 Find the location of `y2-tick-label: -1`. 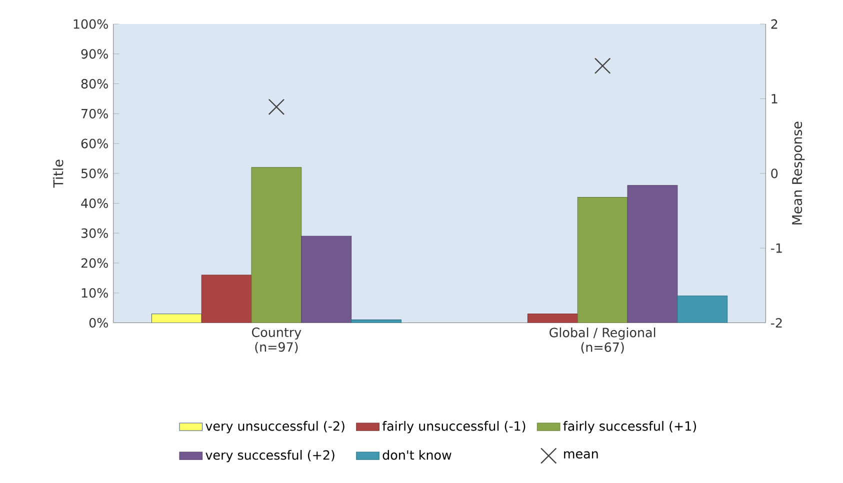

y2-tick-label: -1 is located at coordinates (776, 248).